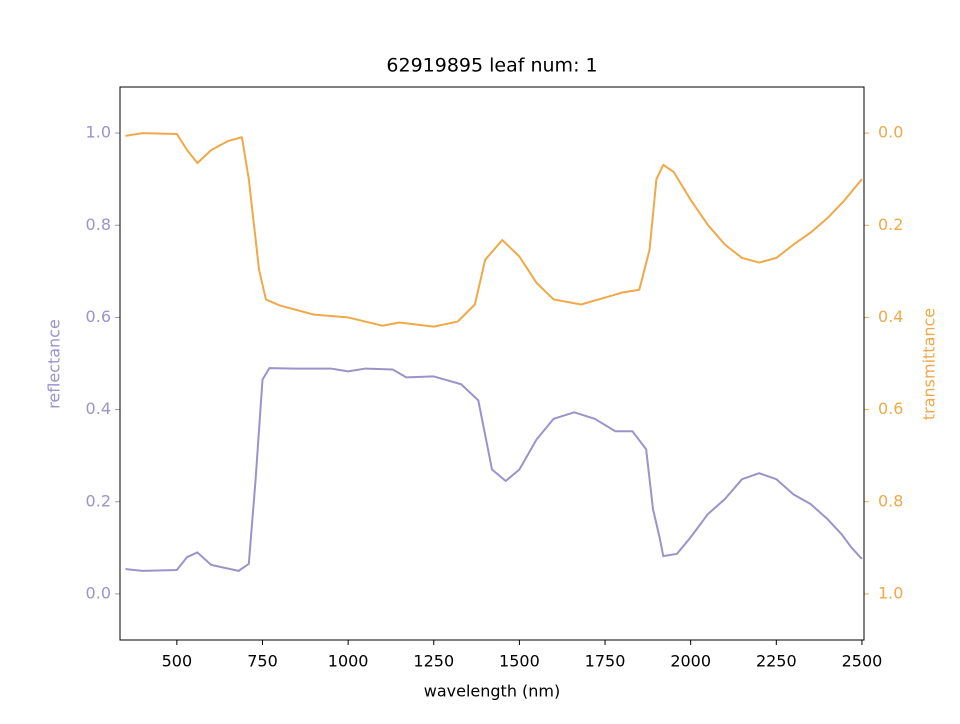 Image resolution: width=960 pixels, height=724 pixels. Describe the element at coordinates (348, 661) in the screenshot. I see `x-tick-label: 1000` at that location.